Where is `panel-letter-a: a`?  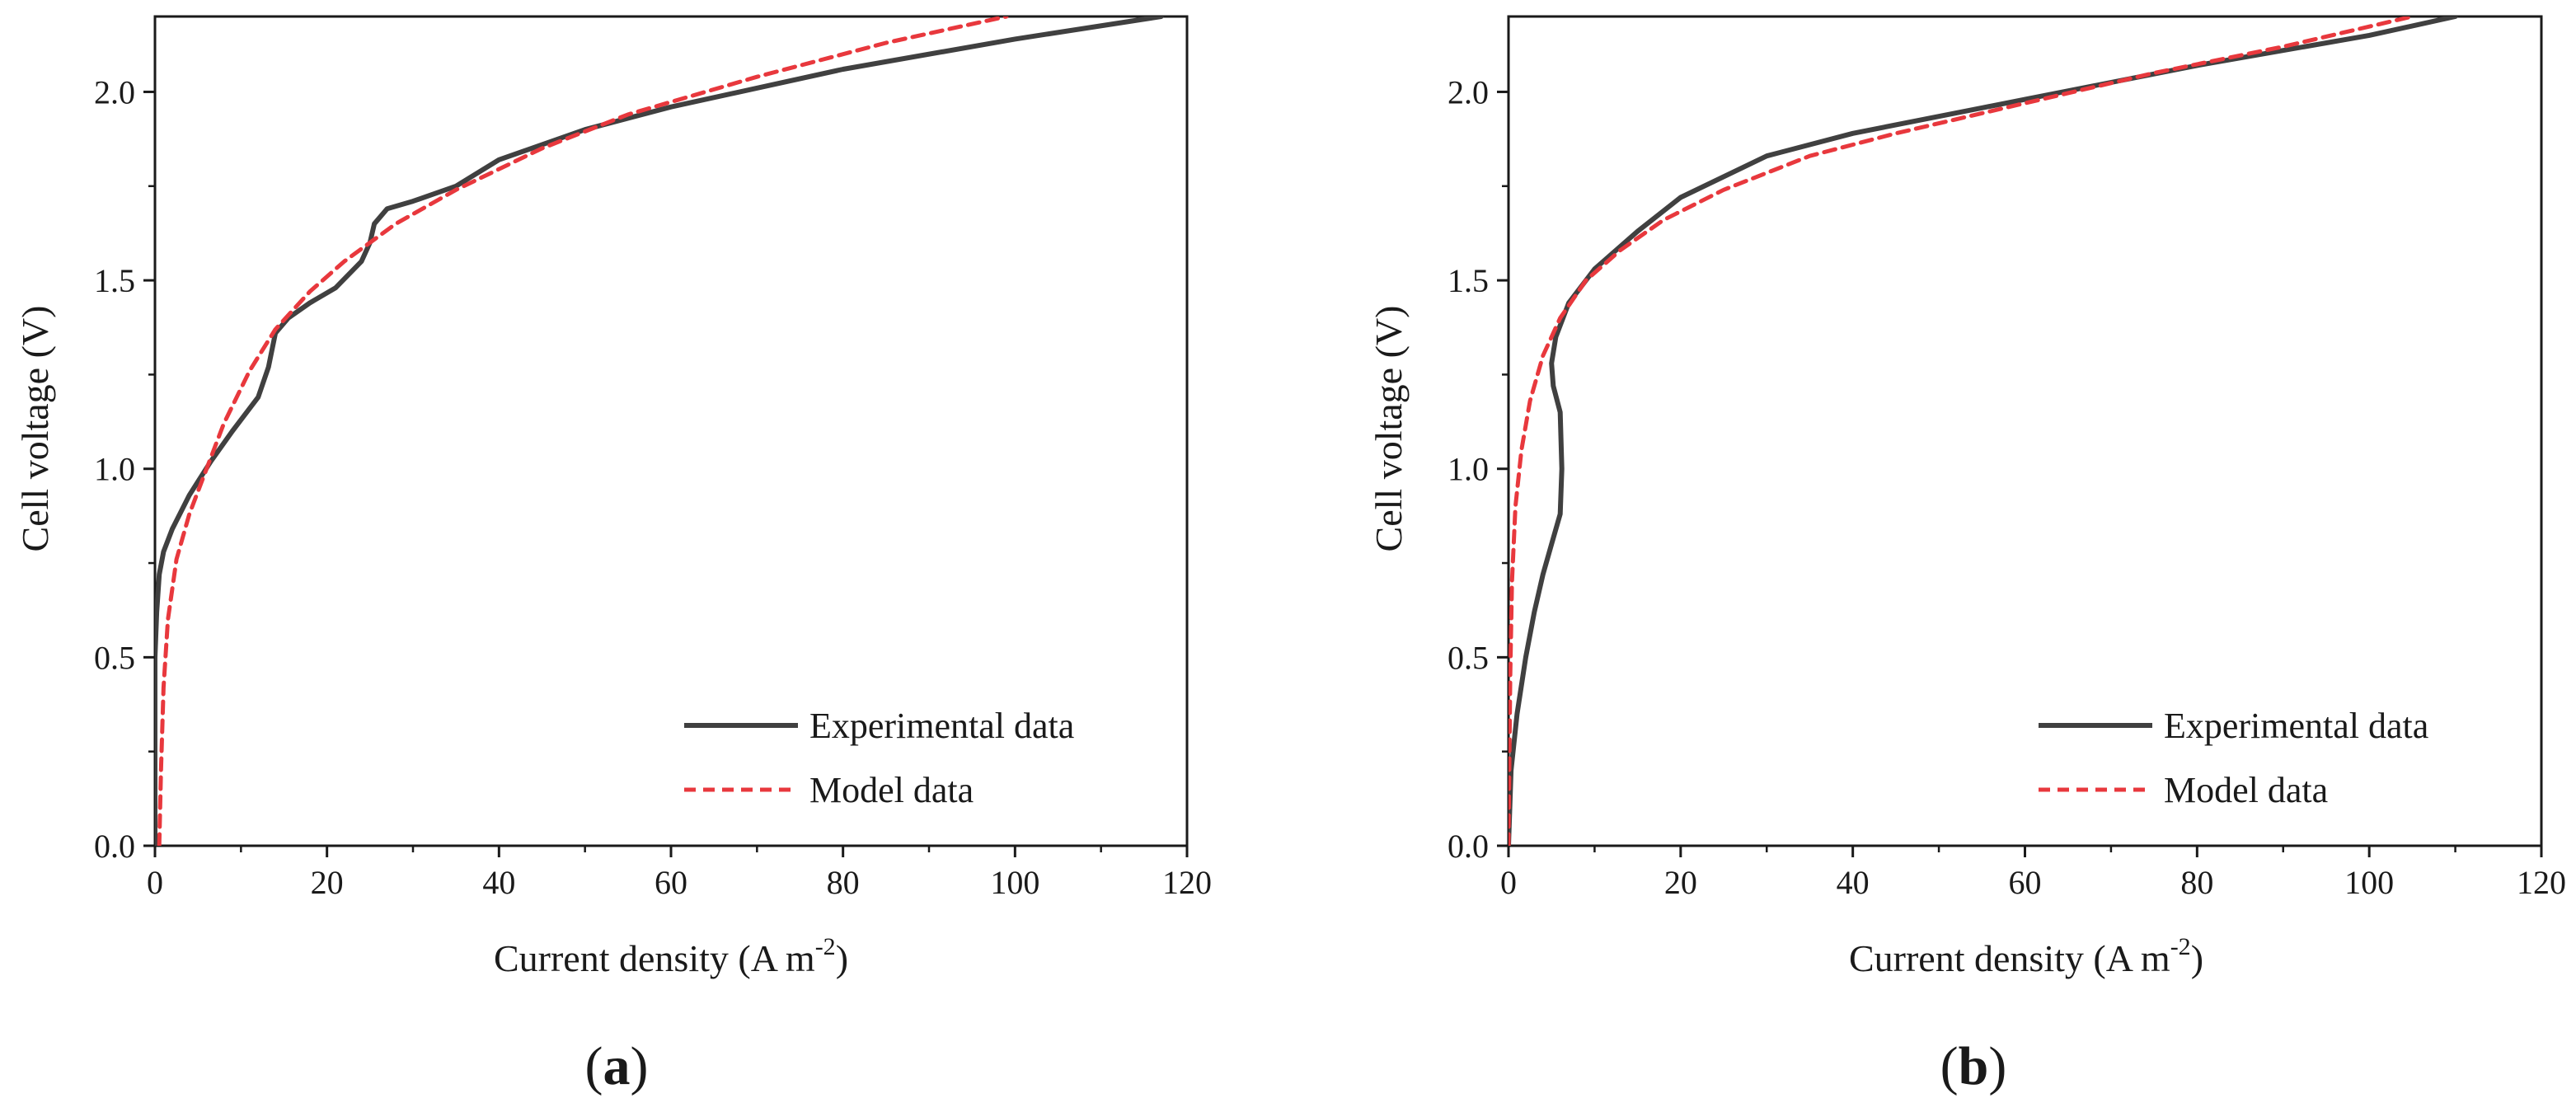
panel-letter-a: a is located at coordinates (617, 1066).